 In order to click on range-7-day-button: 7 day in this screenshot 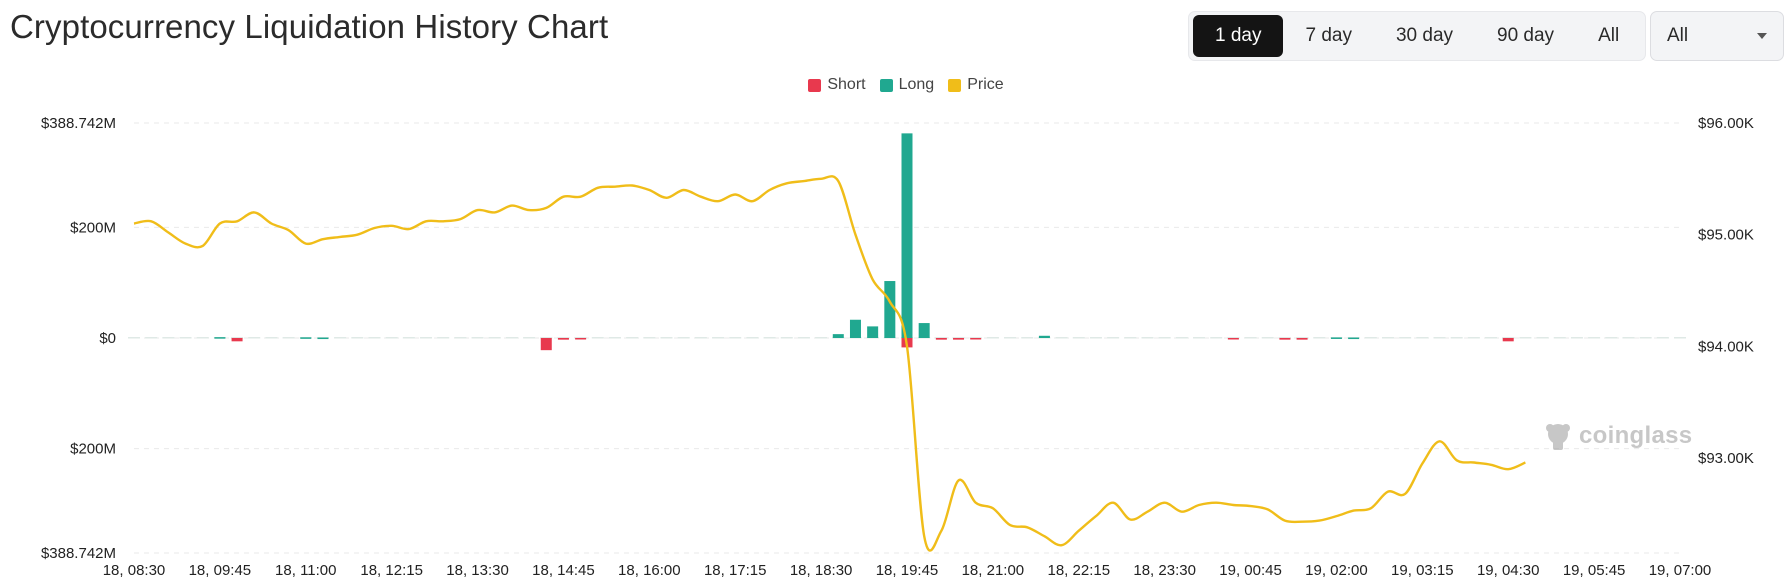, I will do `click(1328, 35)`.